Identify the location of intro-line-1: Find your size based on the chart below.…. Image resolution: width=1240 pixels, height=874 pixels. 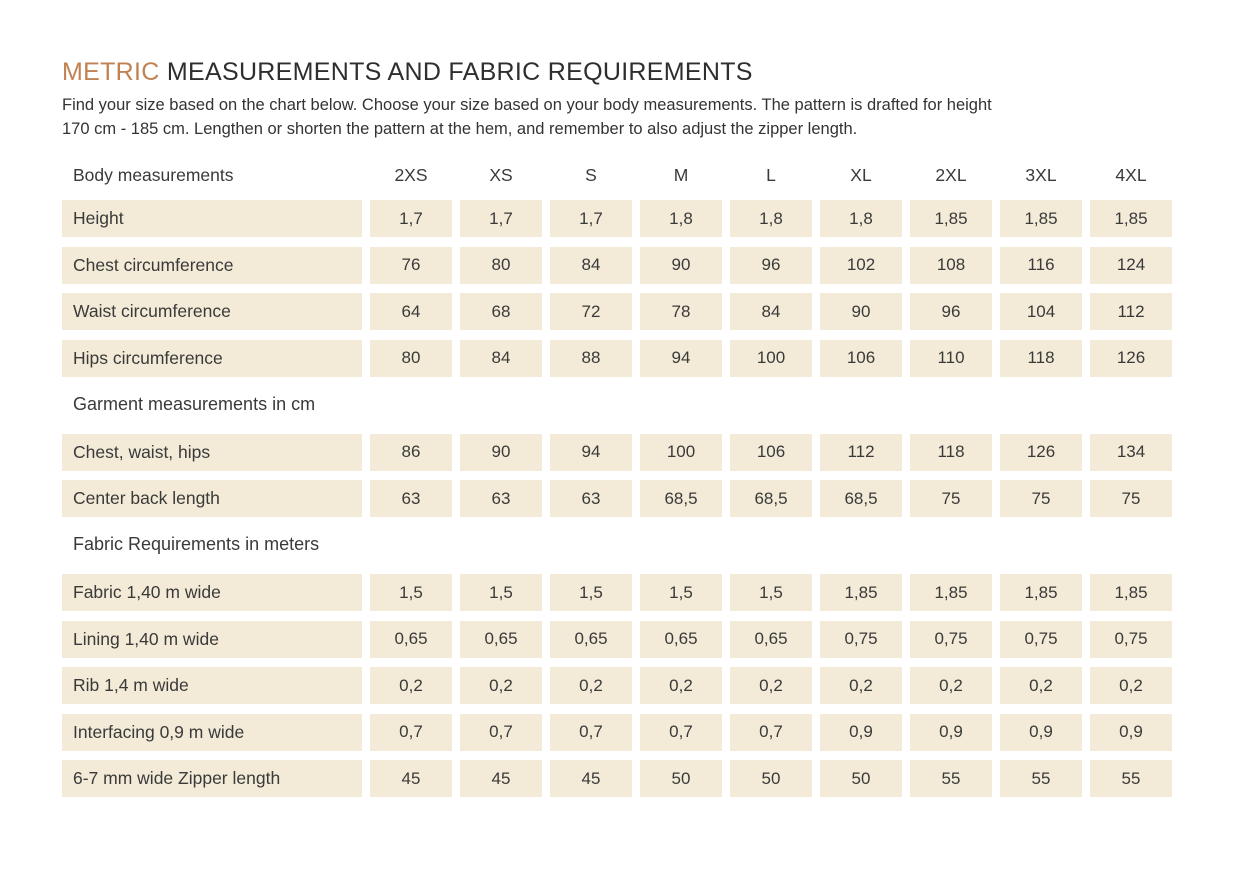
(527, 105).